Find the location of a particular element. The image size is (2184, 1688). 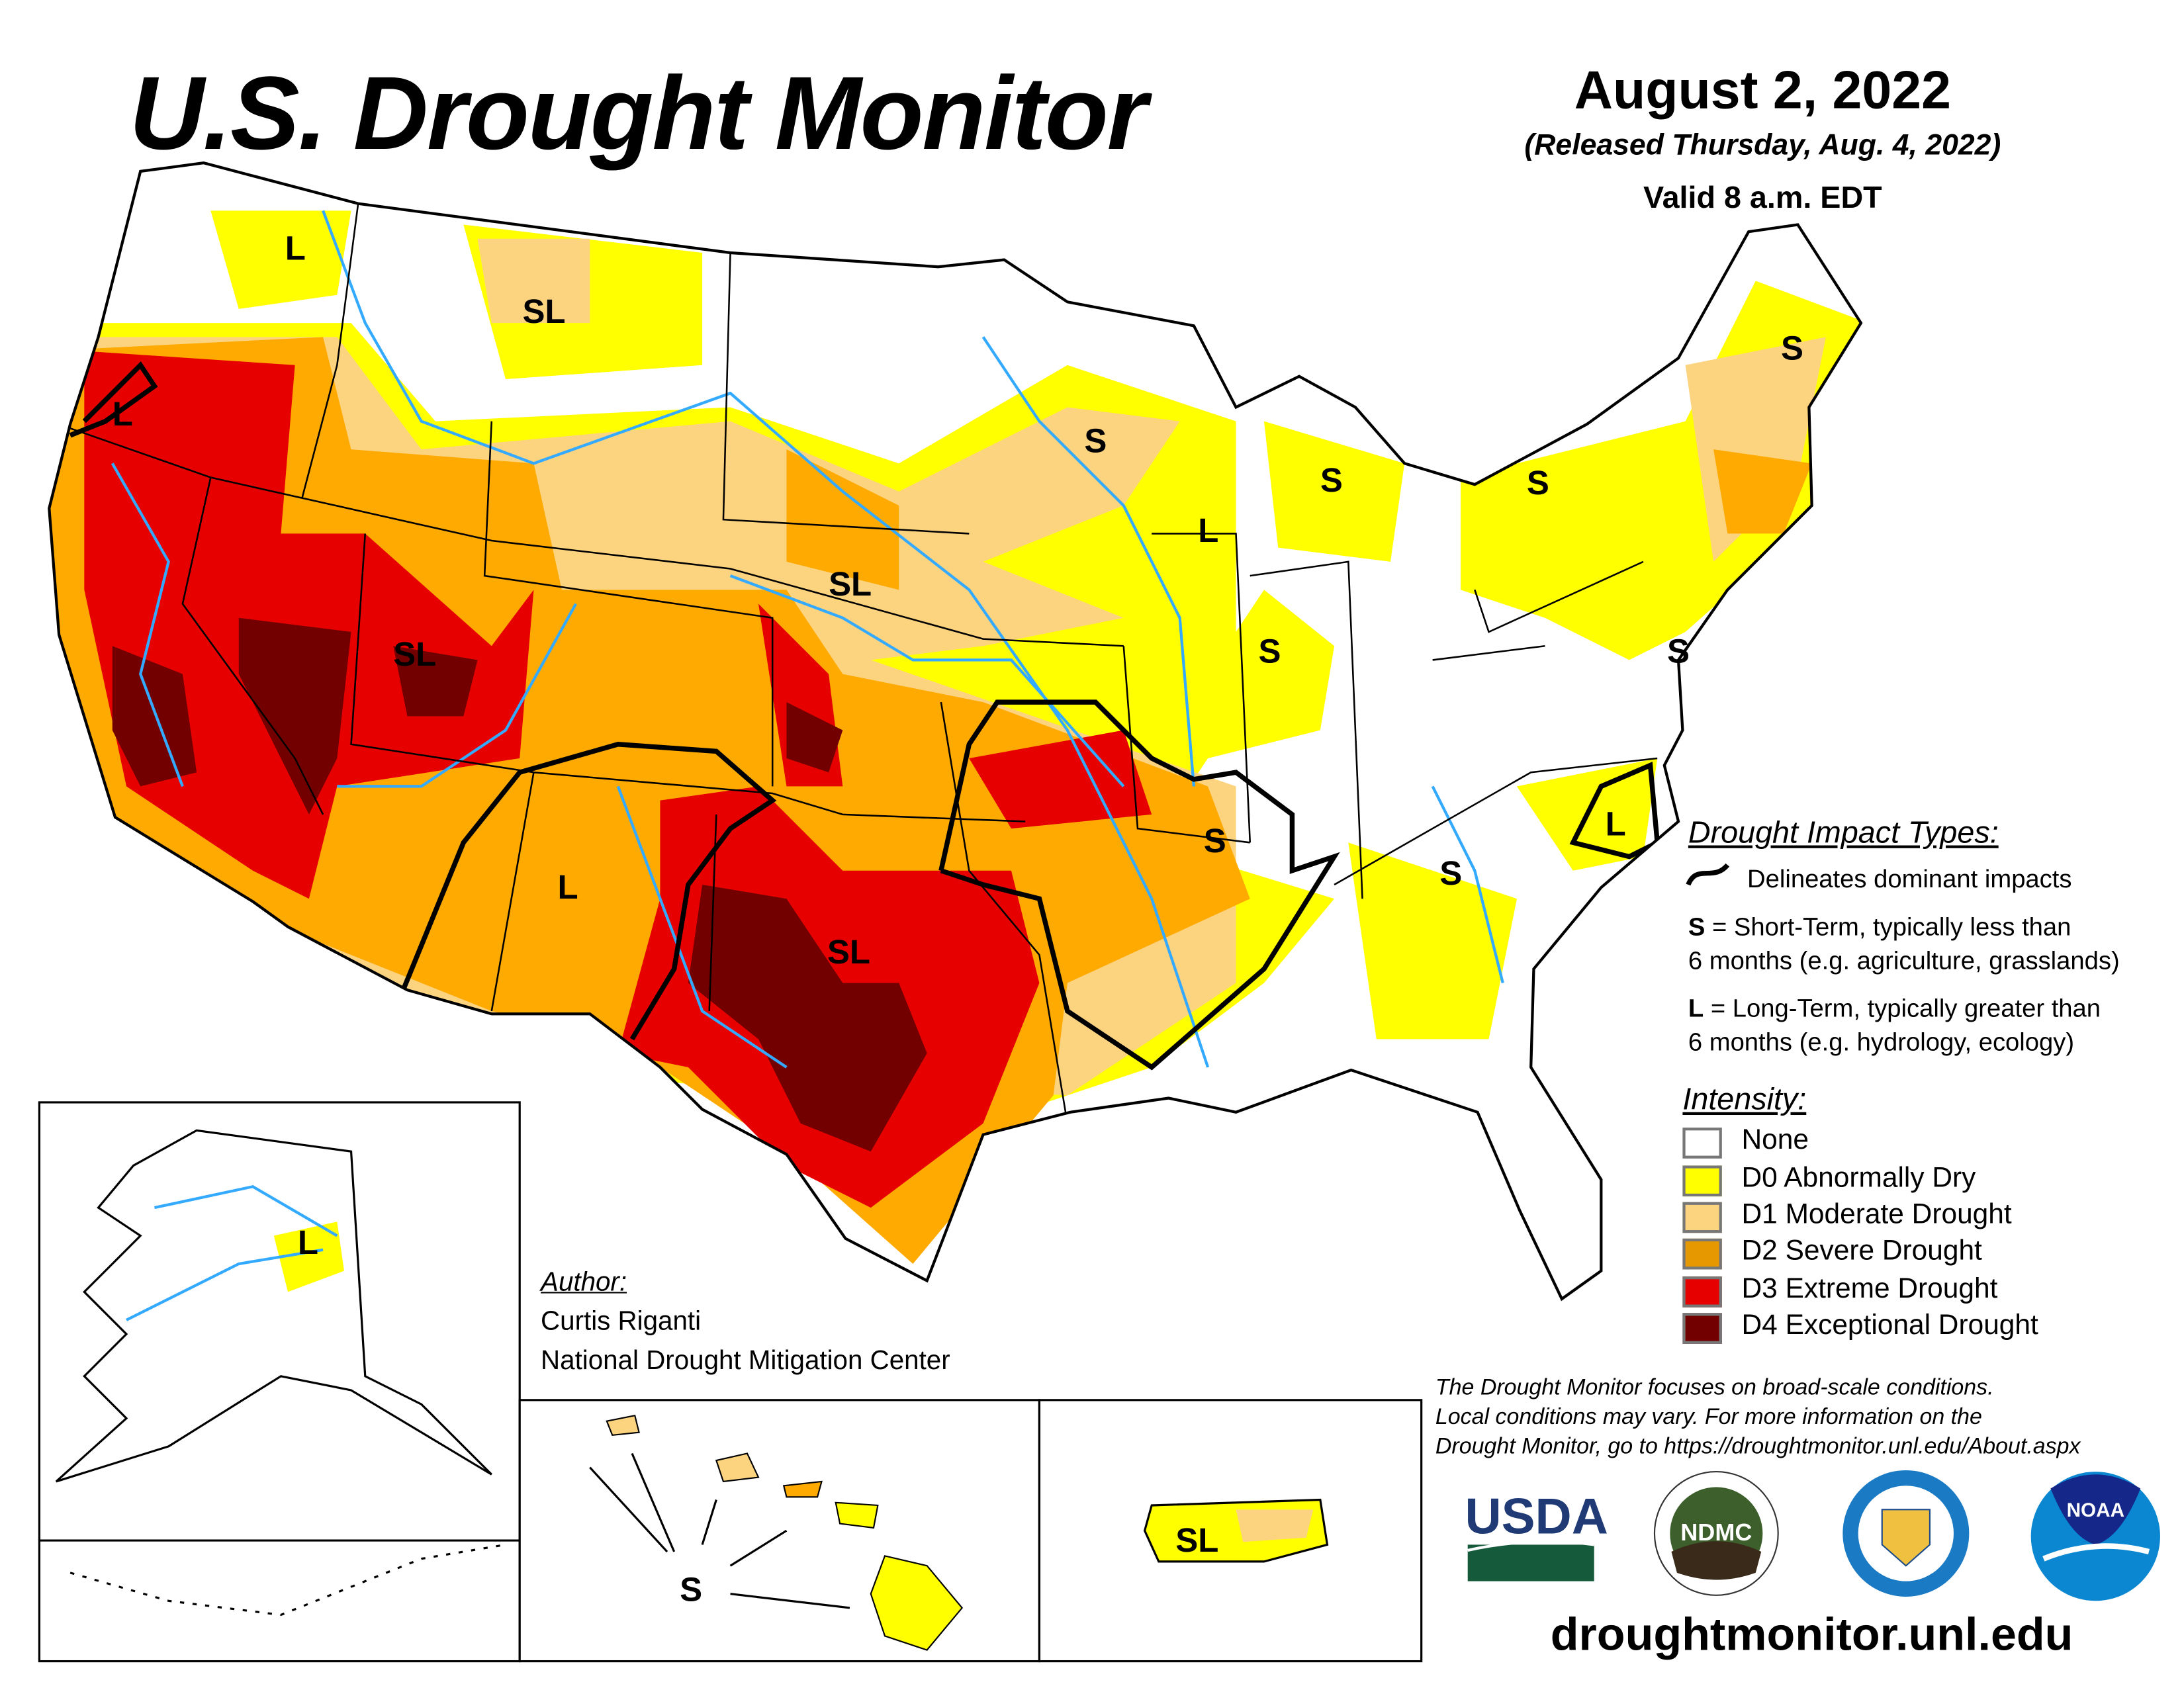

impact-line-icon is located at coordinates (1708, 875).